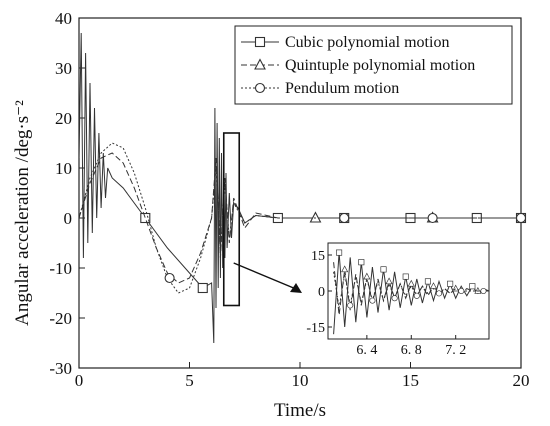  I want to click on y-axis-label: Angular acceleration /deg·s⁻², so click(22, 213).